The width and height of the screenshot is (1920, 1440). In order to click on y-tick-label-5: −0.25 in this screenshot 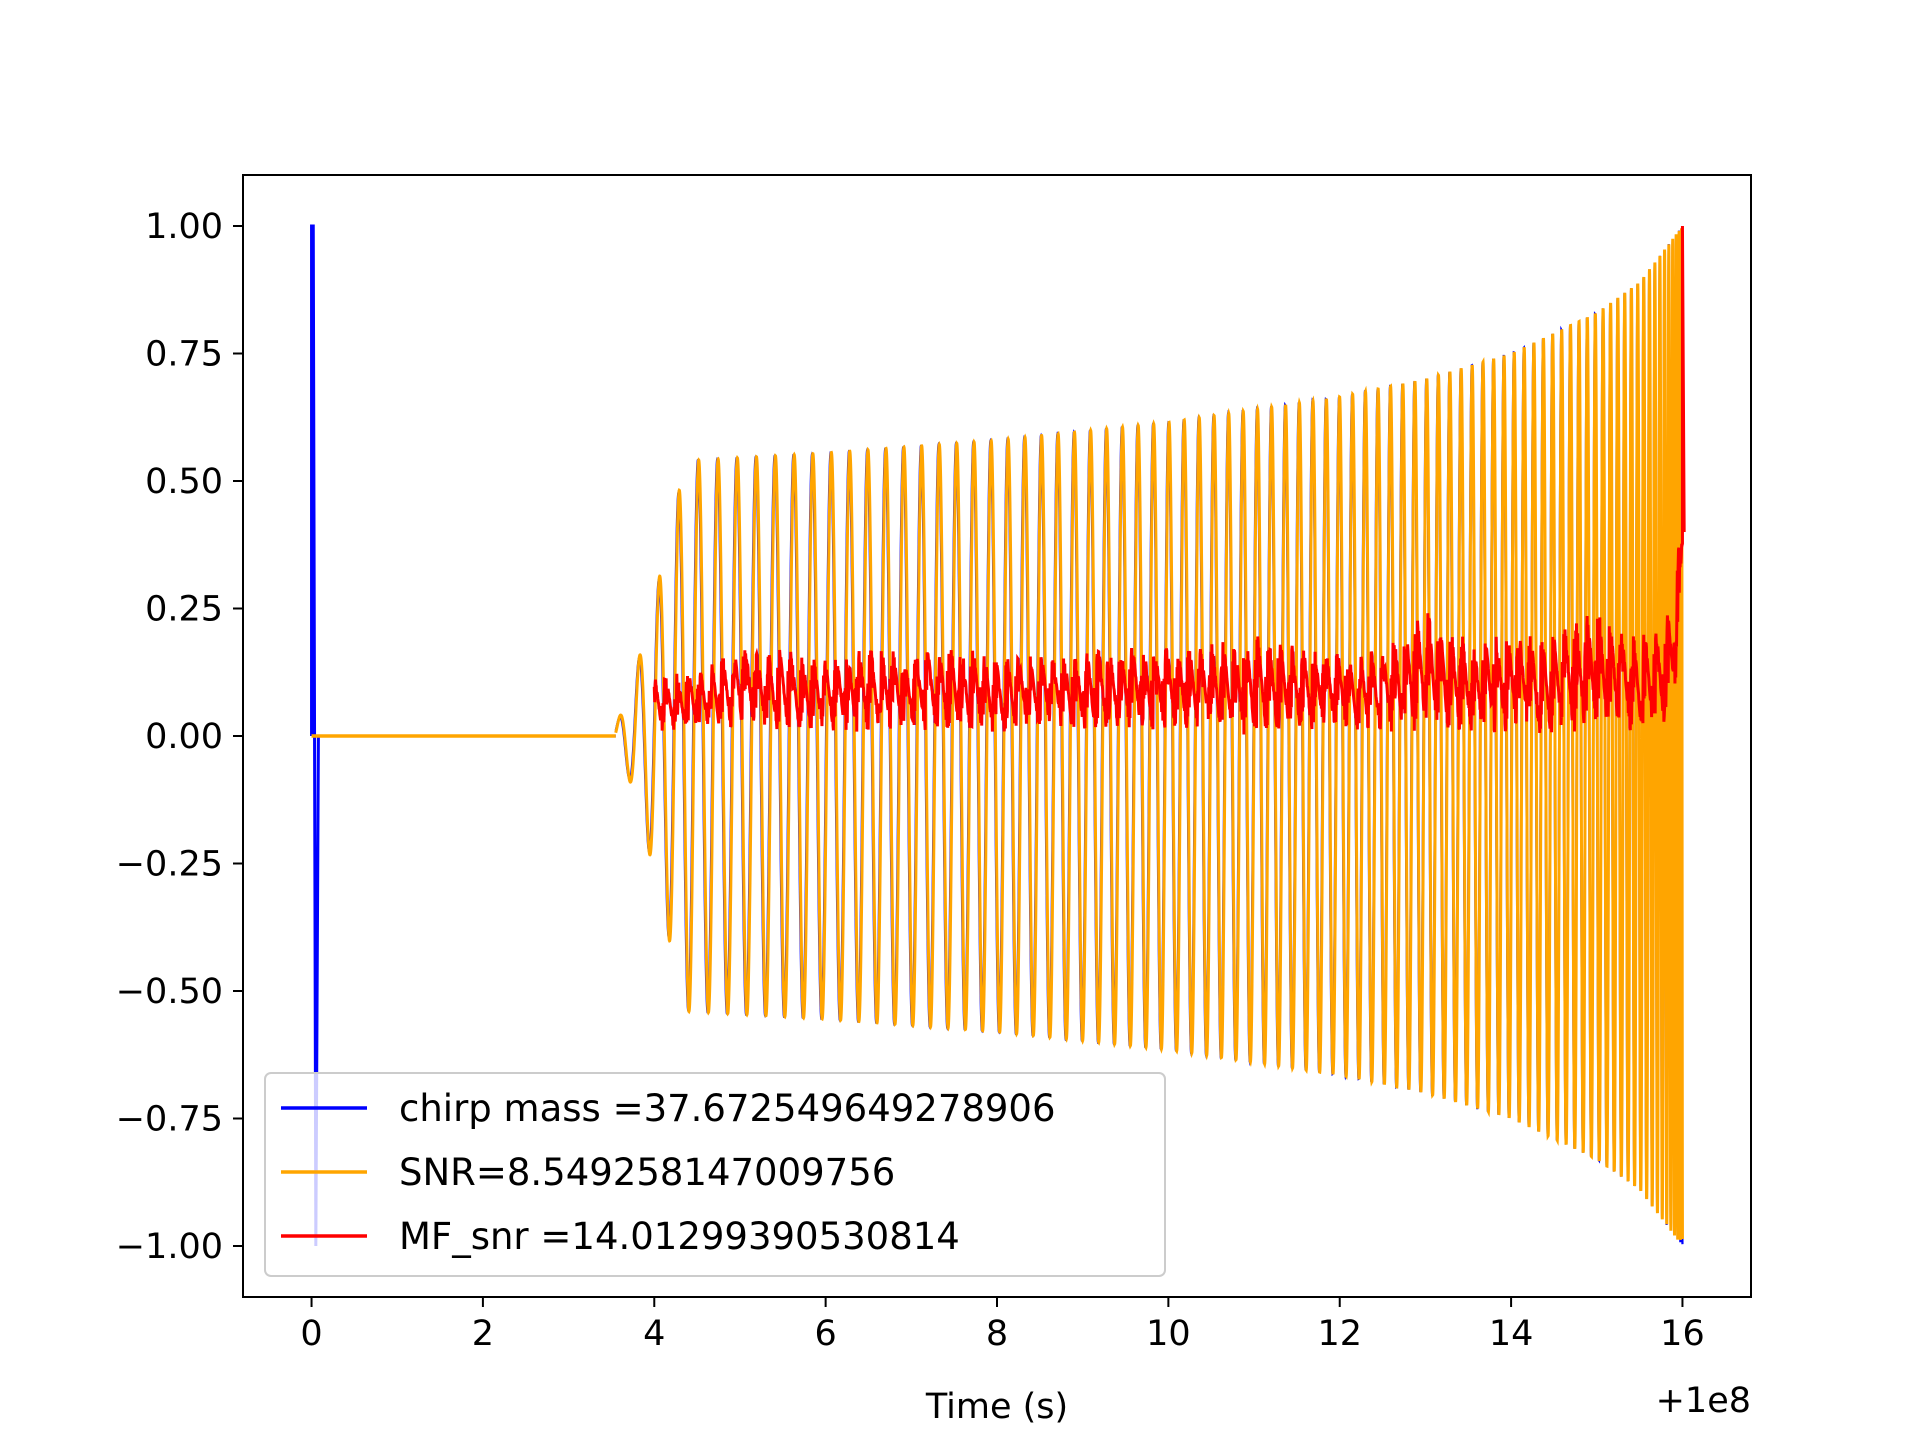, I will do `click(169, 865)`.